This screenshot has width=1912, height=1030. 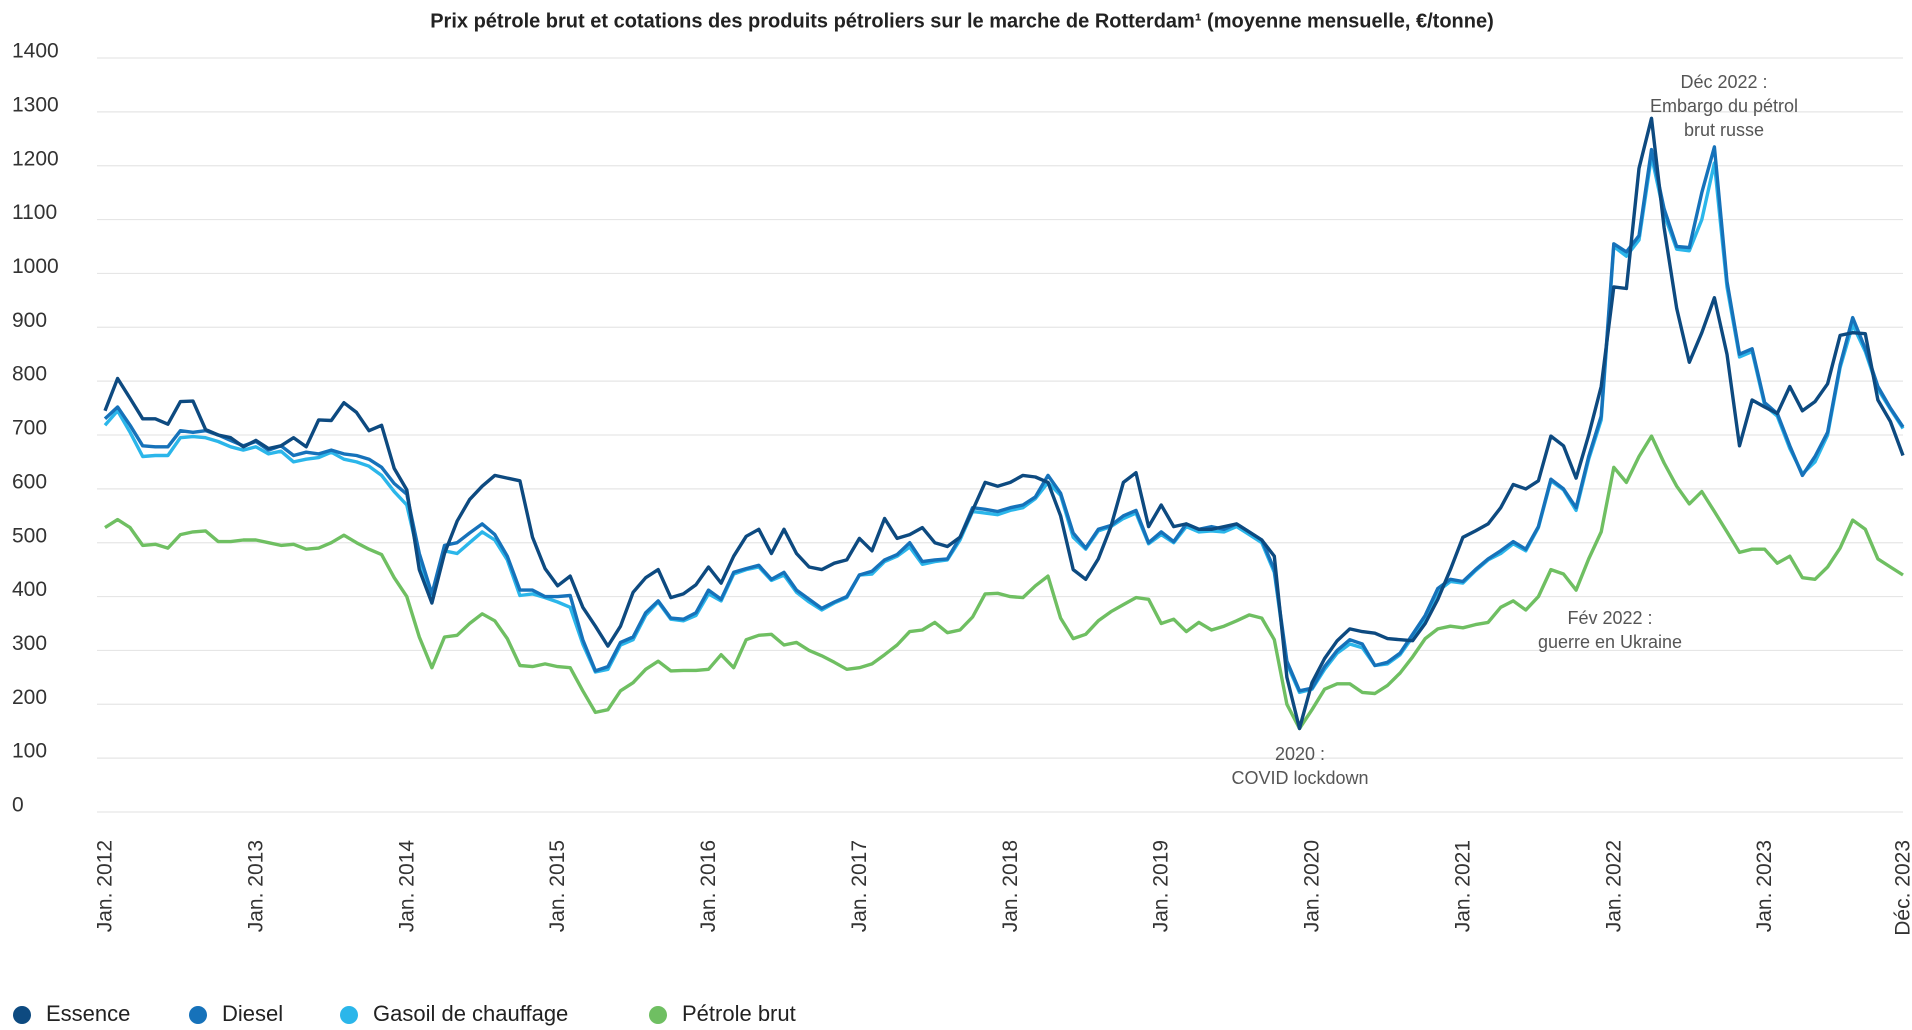 I want to click on x-tick-label: Jan. 2019, so click(x=1161, y=886).